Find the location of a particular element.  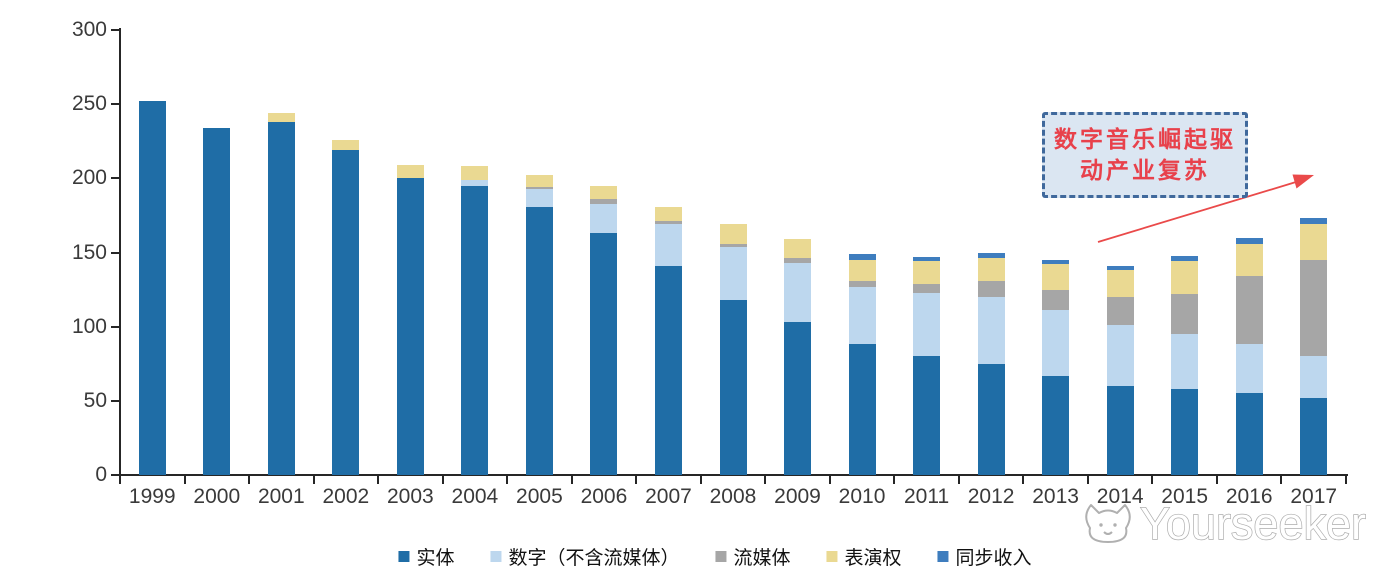

y-tick-label: 150 is located at coordinates (89, 252).